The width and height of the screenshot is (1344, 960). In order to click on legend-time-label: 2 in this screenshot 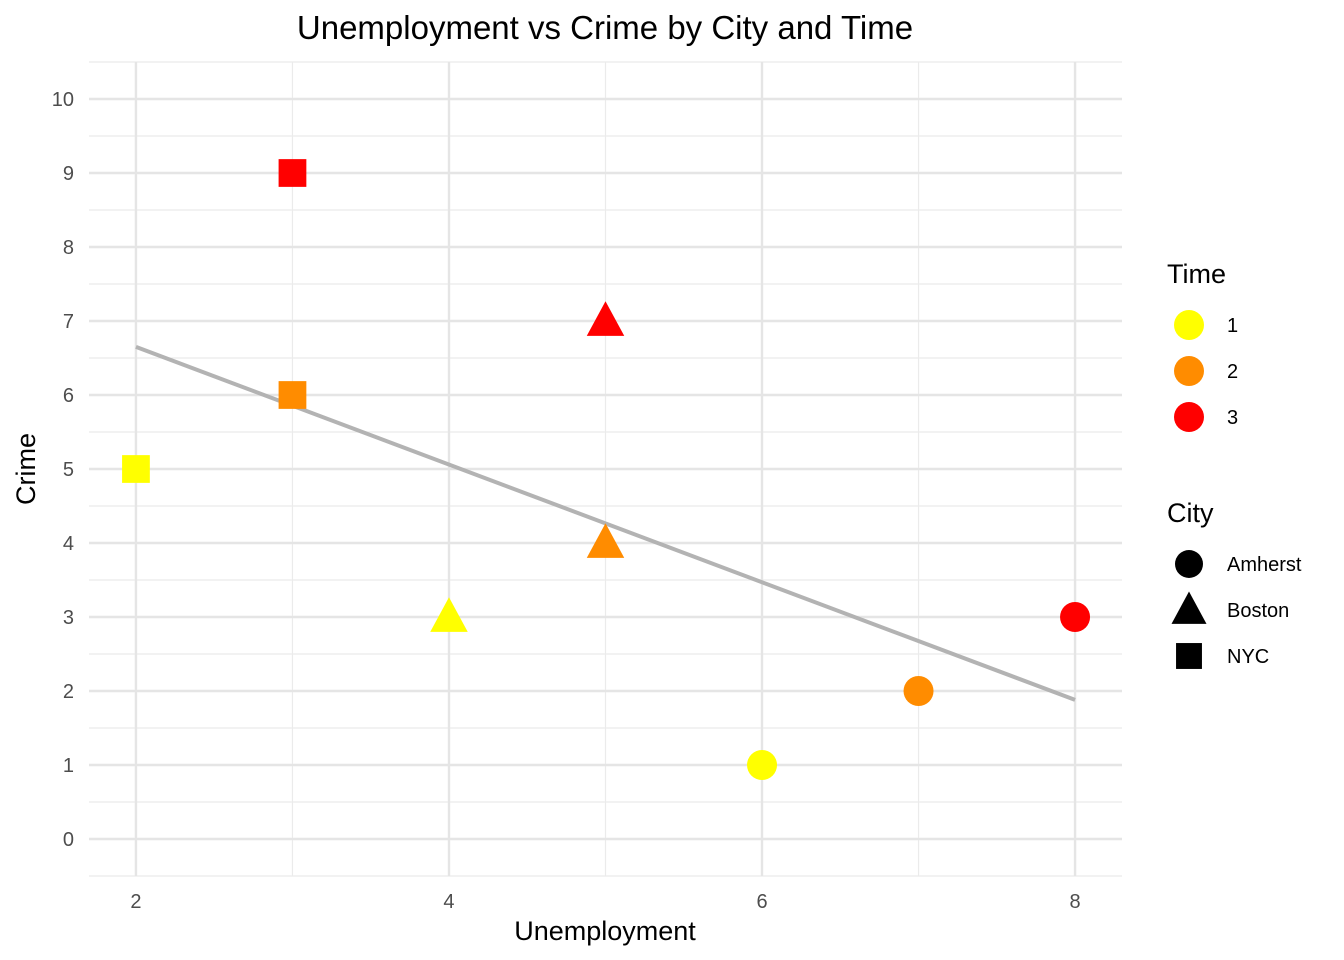, I will do `click(1232, 372)`.